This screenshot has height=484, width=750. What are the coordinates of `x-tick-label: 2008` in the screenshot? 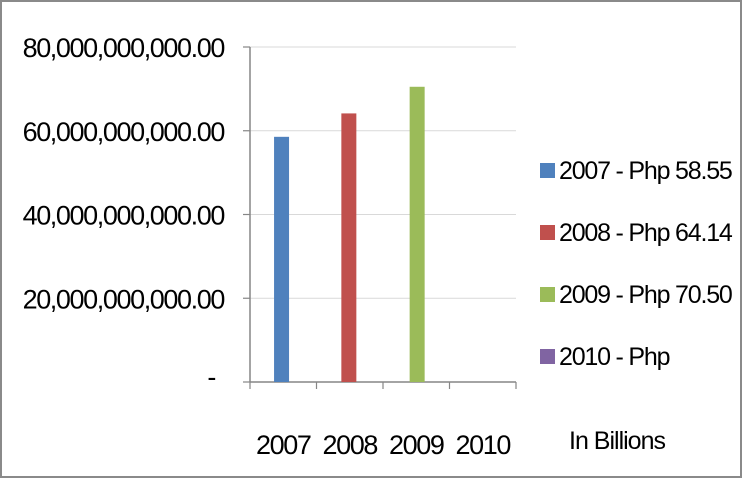 It's located at (350, 445).